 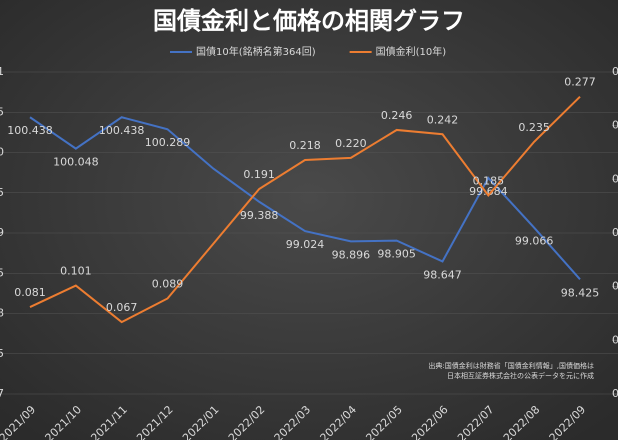 I want to click on data-label: 0.246, so click(x=397, y=115).